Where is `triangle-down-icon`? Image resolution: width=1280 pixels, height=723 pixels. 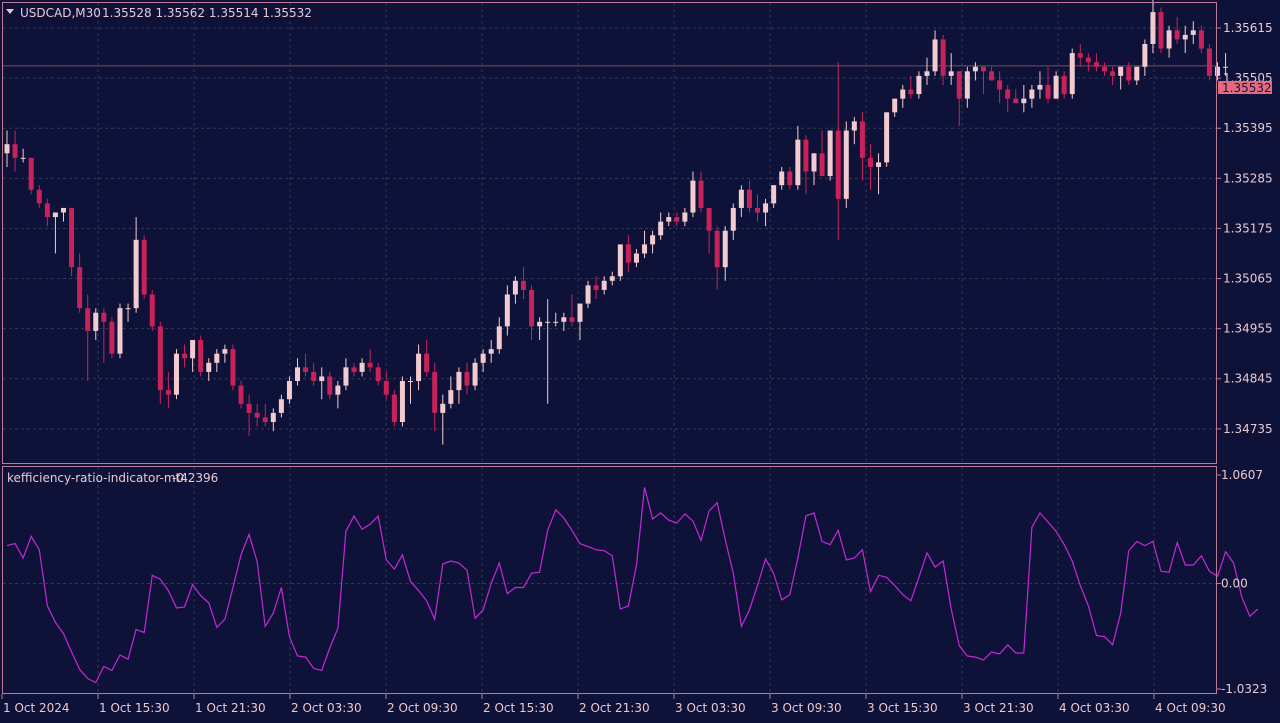 triangle-down-icon is located at coordinates (10, 11).